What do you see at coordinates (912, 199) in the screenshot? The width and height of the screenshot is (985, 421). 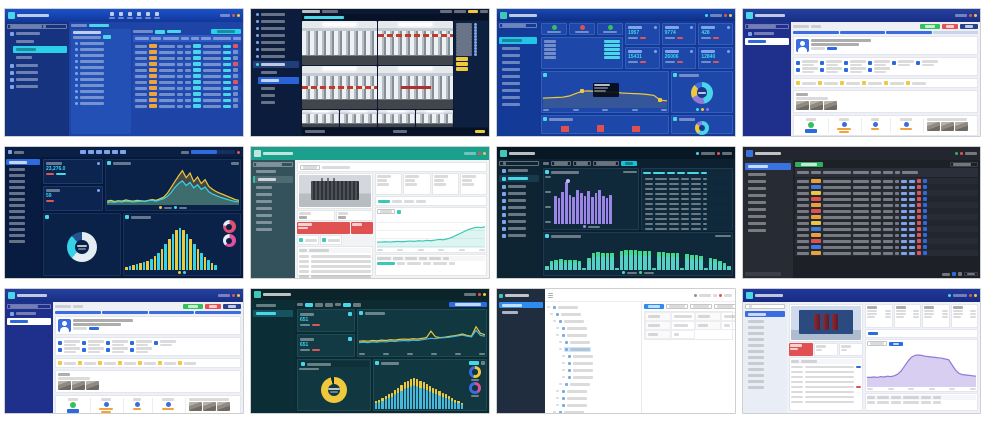 I see `view-link` at bounding box center [912, 199].